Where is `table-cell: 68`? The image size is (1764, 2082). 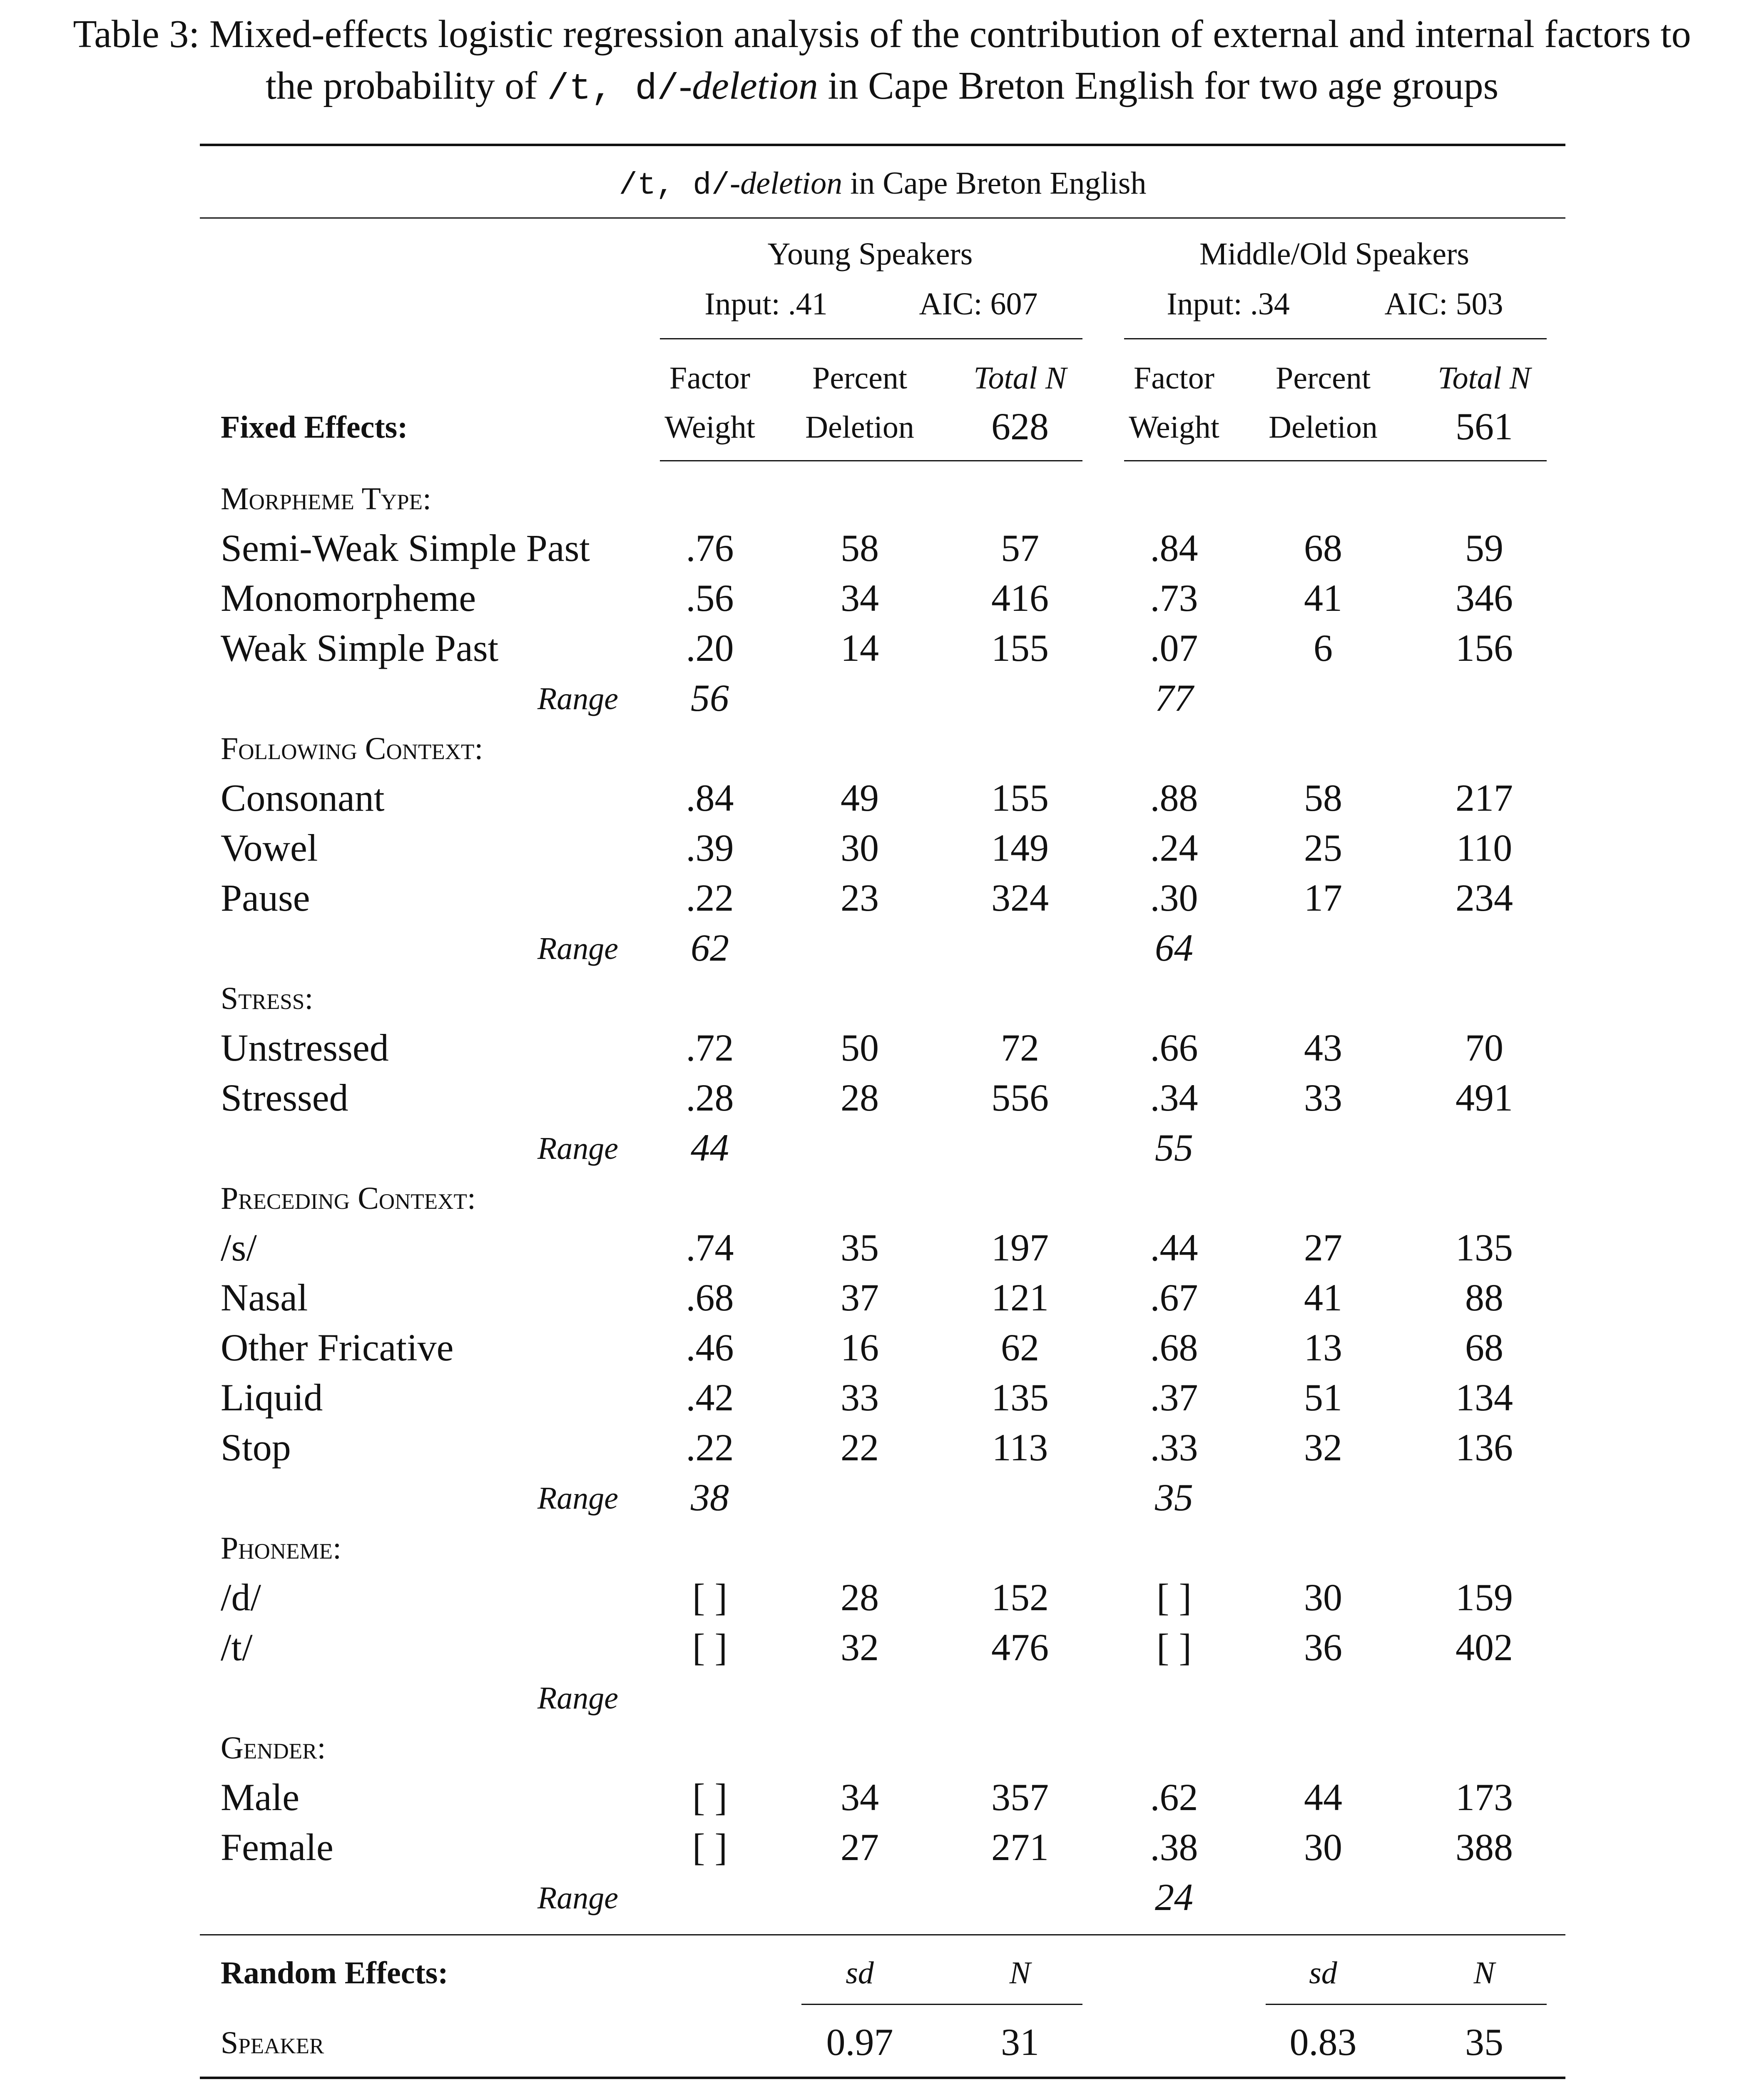 table-cell: 68 is located at coordinates (1484, 1348).